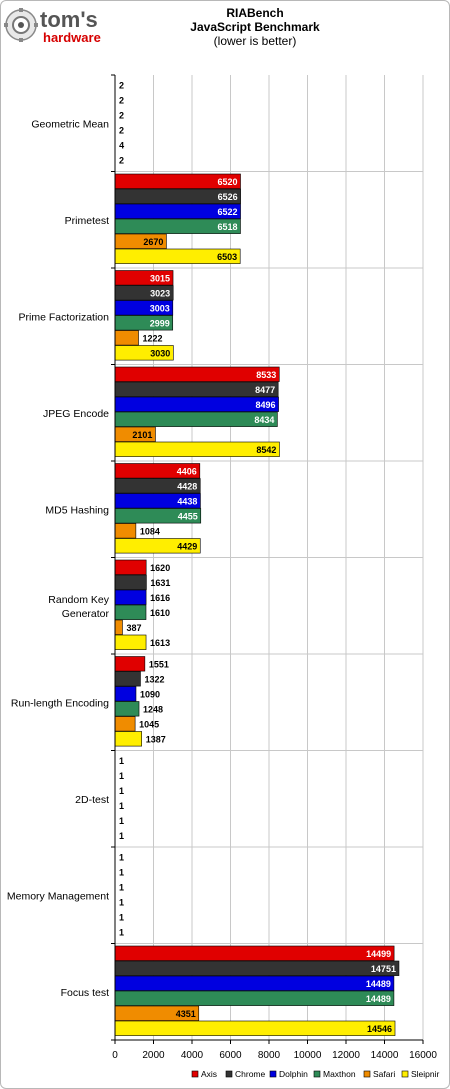  Describe the element at coordinates (255, 41) in the screenshot. I see `chart-note: (lower is better)` at that location.